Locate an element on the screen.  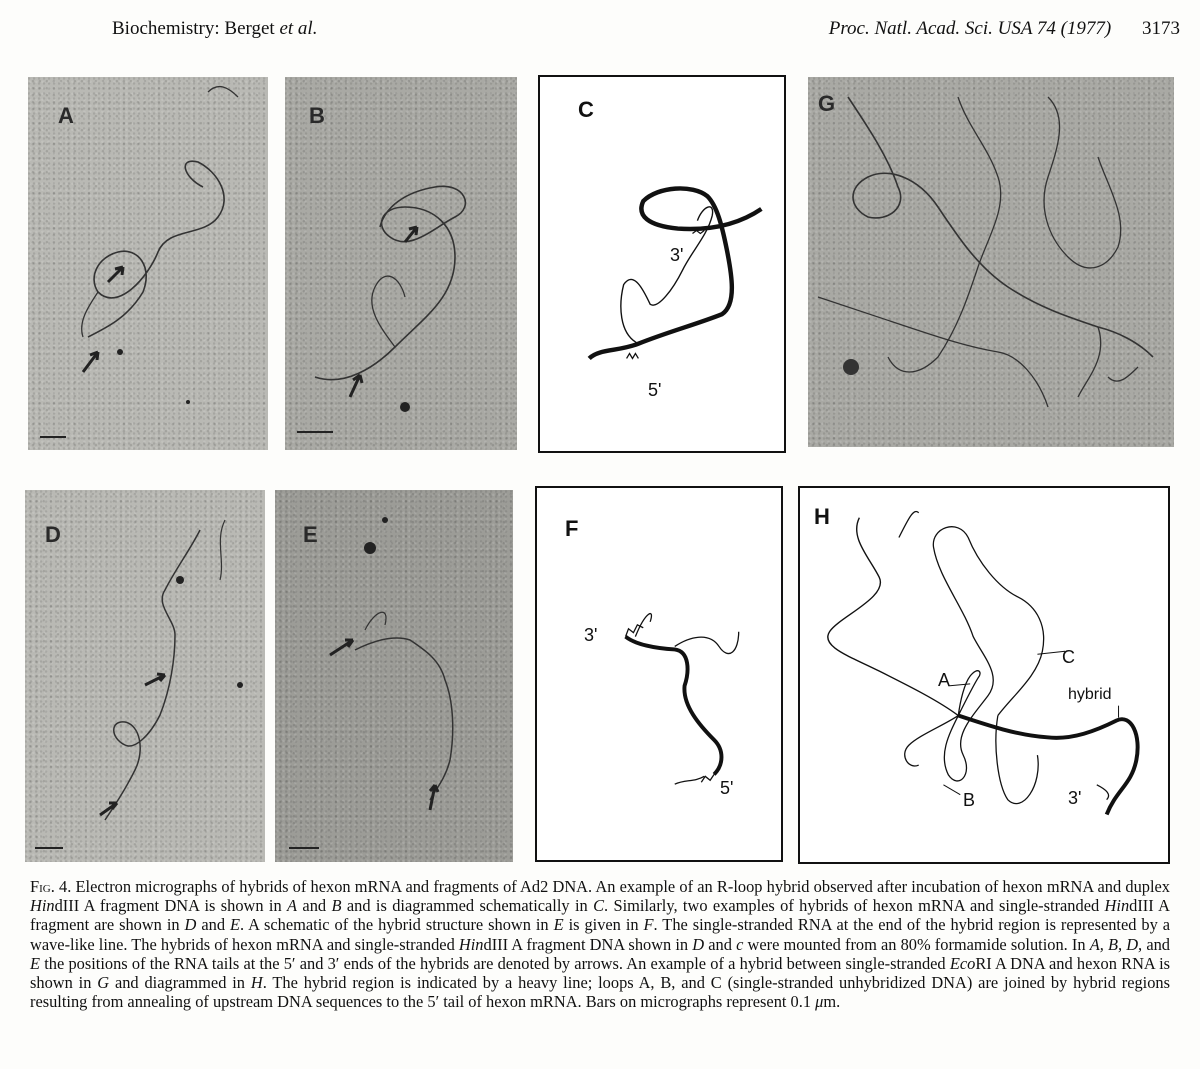
panel-h-label: H is located at coordinates (822, 516).